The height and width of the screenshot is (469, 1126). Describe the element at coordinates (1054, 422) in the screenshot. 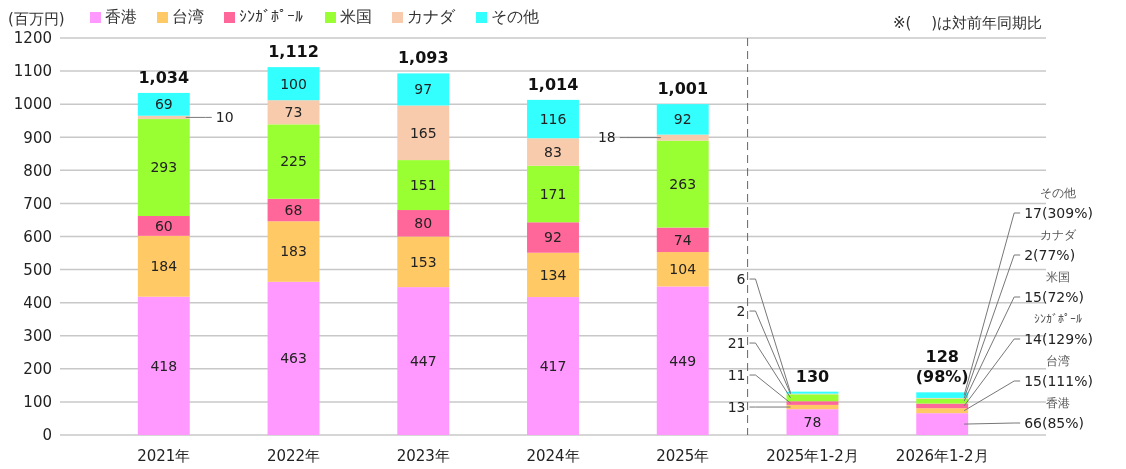

I see `data-label: 66(85%)` at that location.